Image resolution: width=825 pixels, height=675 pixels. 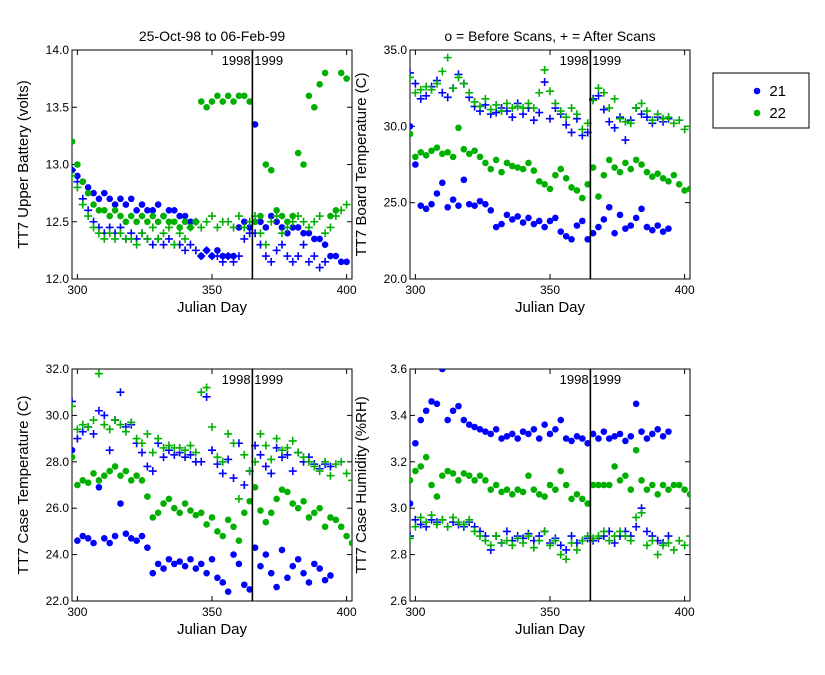 I want to click on y-tick-label: 22.0, so click(x=58, y=601).